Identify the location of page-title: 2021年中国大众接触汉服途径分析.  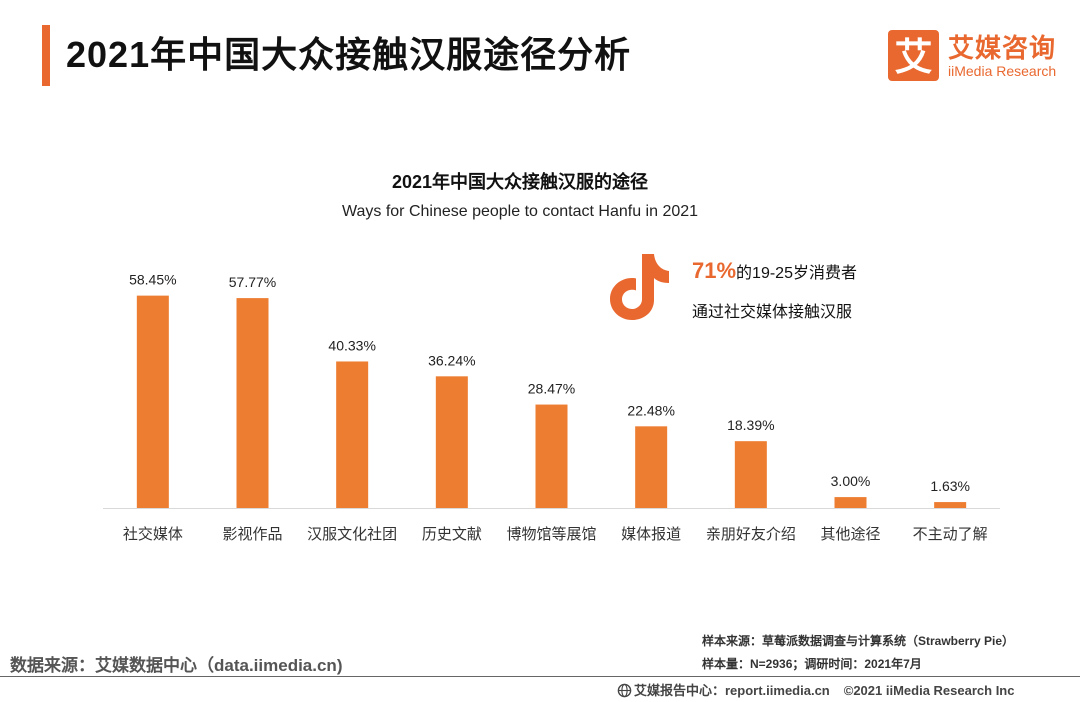
(349, 54).